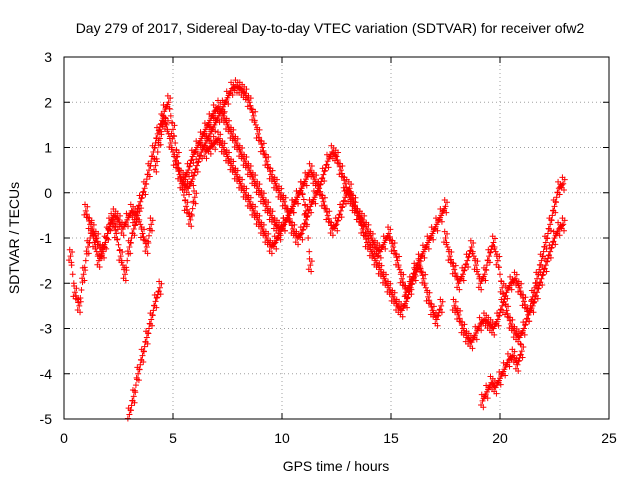 The width and height of the screenshot is (640, 480). Describe the element at coordinates (48, 102) in the screenshot. I see `y-tick-label: 2` at that location.